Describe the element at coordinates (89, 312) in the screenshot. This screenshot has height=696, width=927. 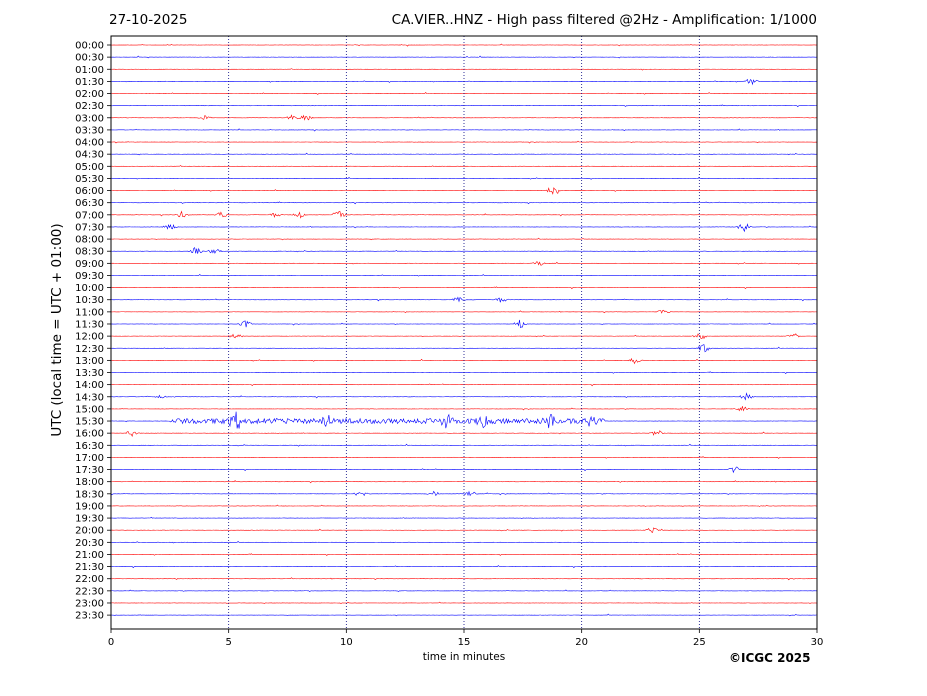
I see `y-tick-label: 11:00` at that location.